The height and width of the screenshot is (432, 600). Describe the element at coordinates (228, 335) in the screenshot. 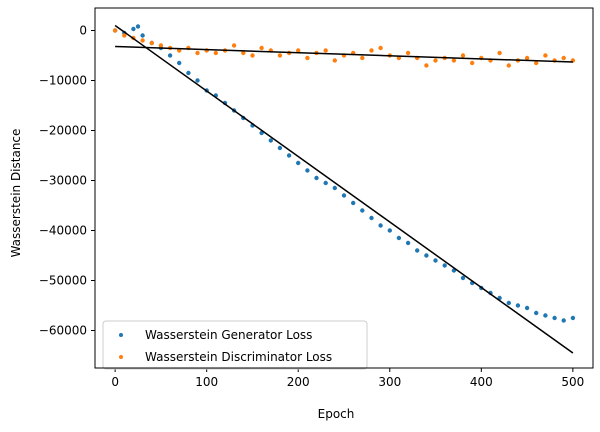

I see `legend-label-generator: Wasserstein Generator Loss` at that location.